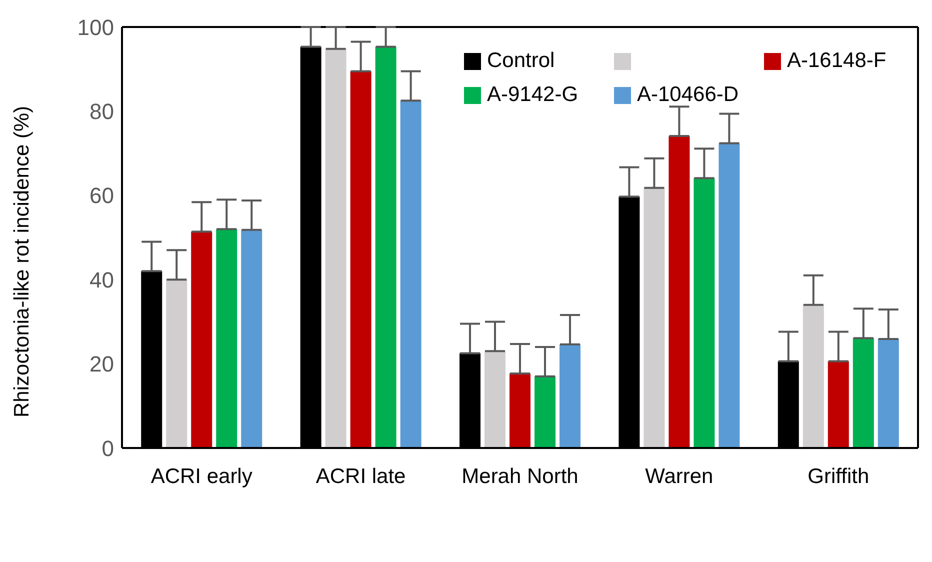 The width and height of the screenshot is (932, 562). I want to click on x-tick-label: Warren, so click(679, 476).